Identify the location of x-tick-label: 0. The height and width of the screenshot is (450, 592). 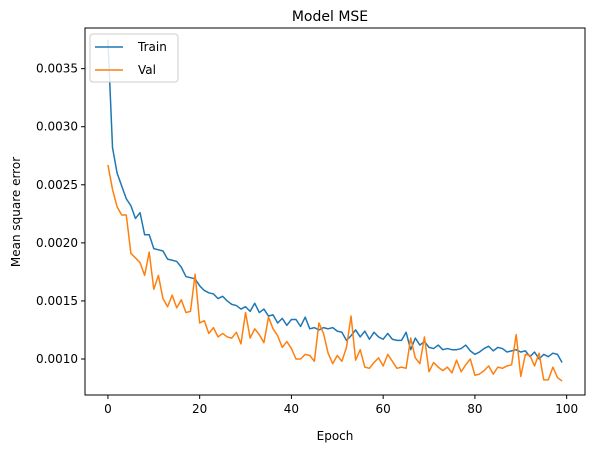
(108, 409).